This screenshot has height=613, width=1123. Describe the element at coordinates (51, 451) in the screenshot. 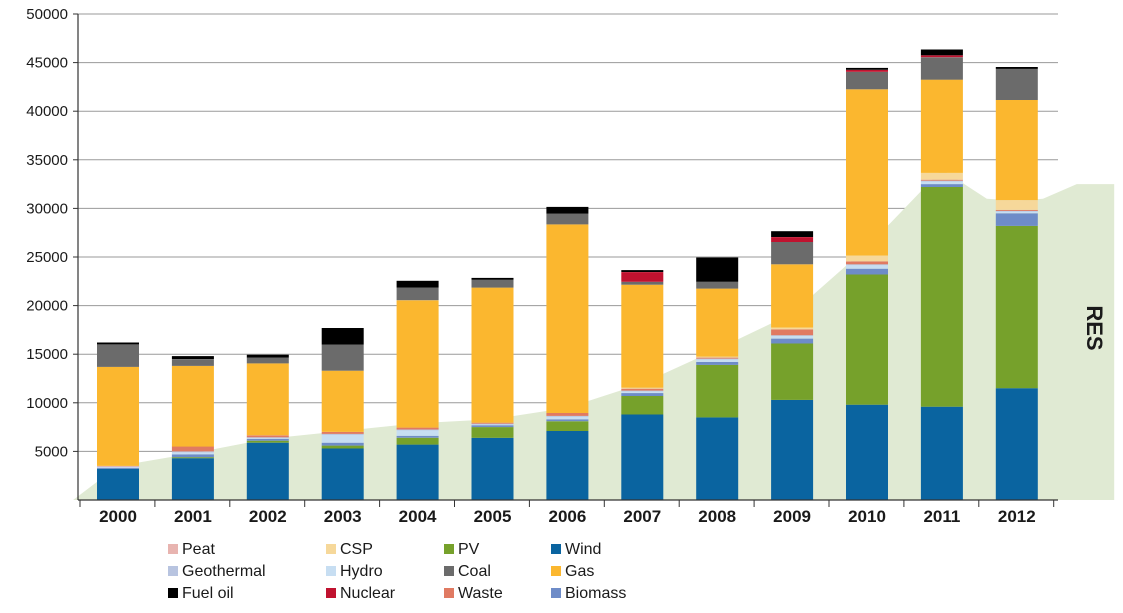

I see `y-tick-label-5000: 5000` at that location.